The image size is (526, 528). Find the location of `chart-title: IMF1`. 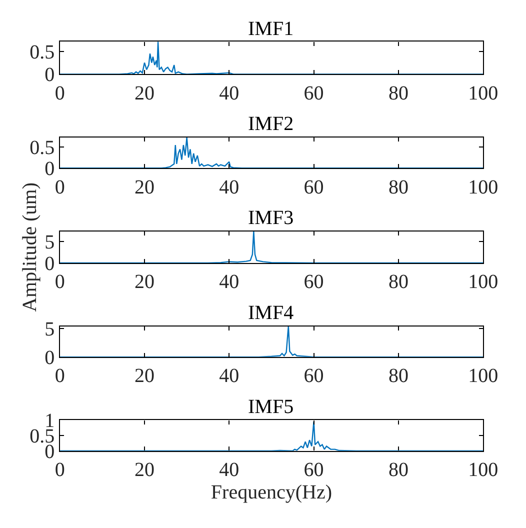

chart-title: IMF1 is located at coordinates (271, 29).